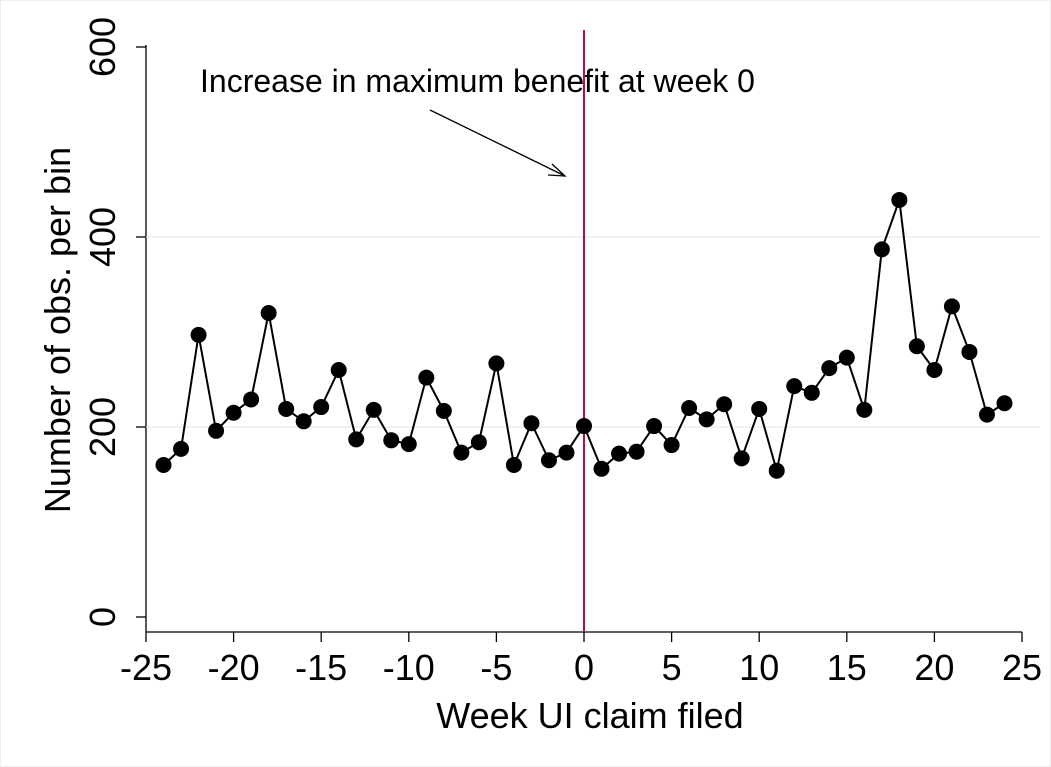 The image size is (1051, 767). Describe the element at coordinates (557, 170) in the screenshot. I see `arrow-head` at that location.